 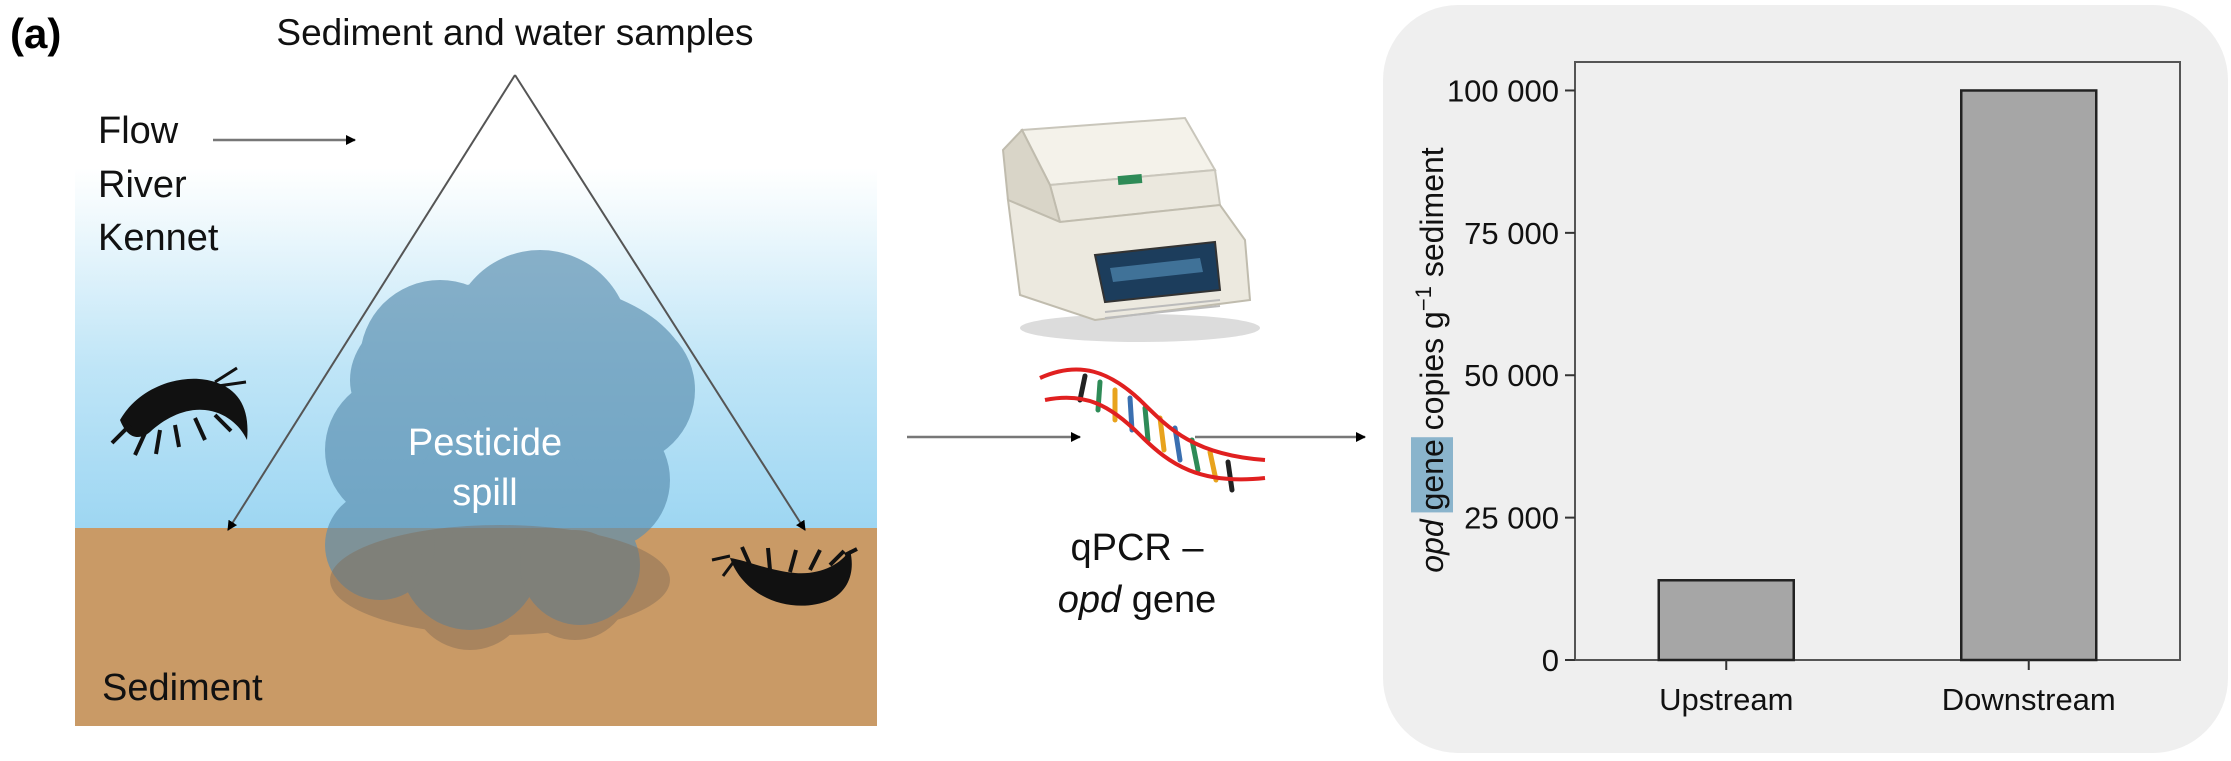 What do you see at coordinates (485, 443) in the screenshot?
I see `spill-label-line1: Pesticide` at bounding box center [485, 443].